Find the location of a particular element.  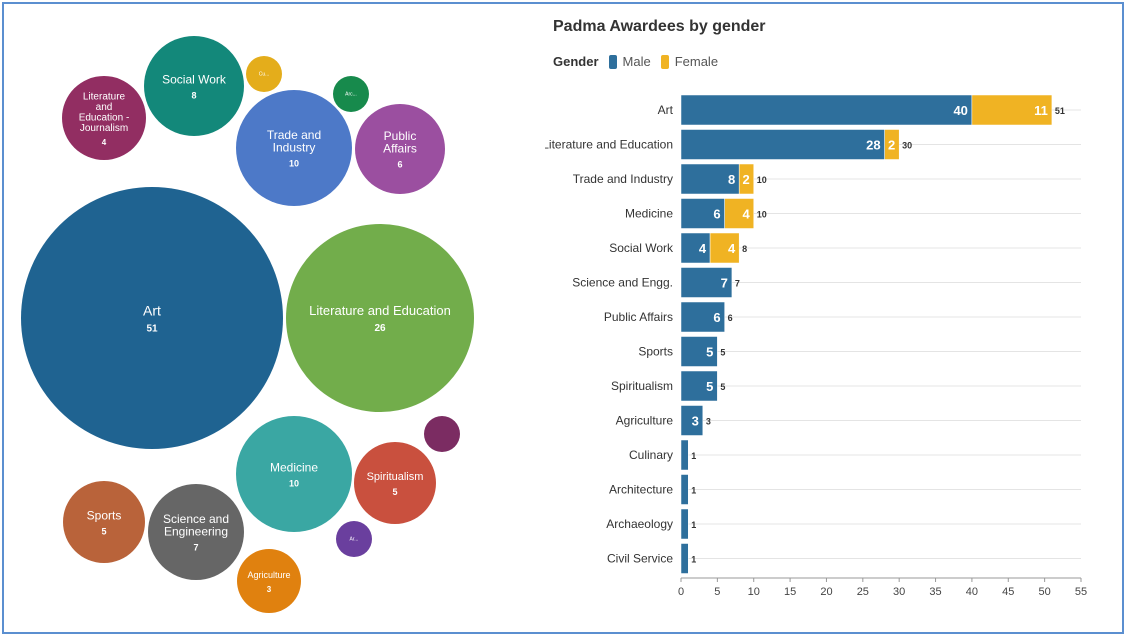

bubble-sports: Sports 5 is located at coordinates (104, 522).